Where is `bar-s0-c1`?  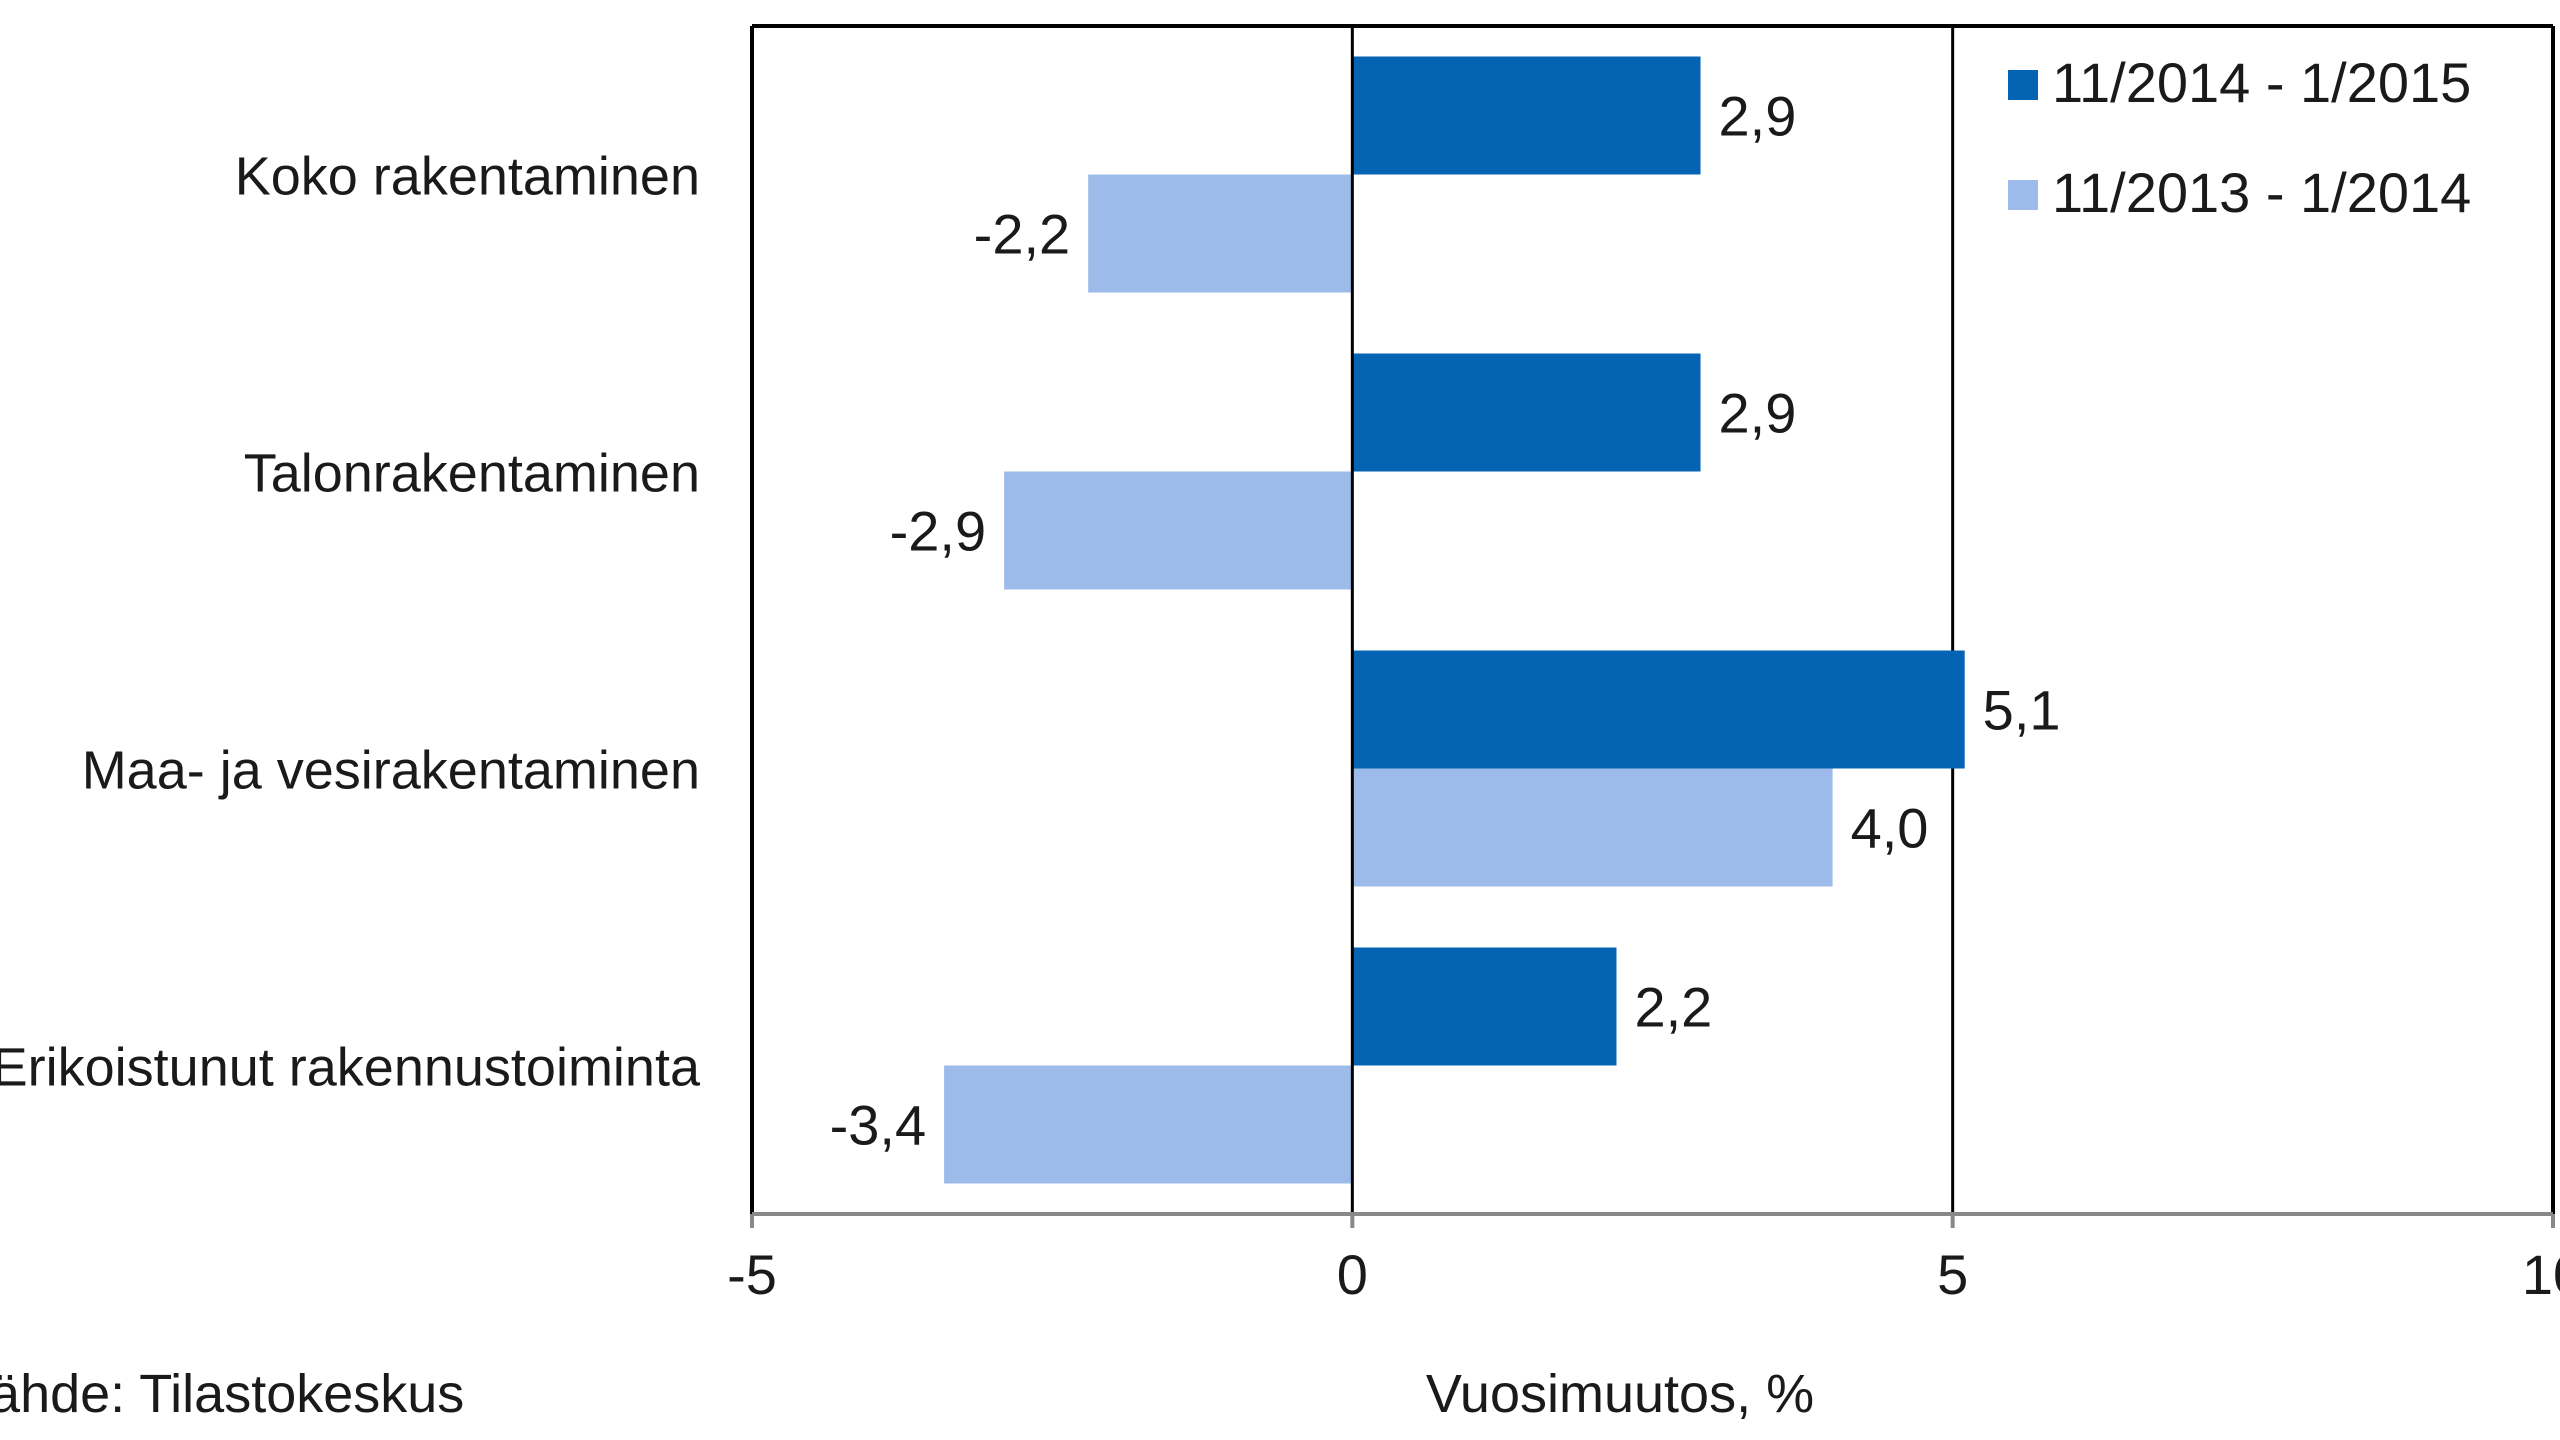
bar-s0-c1 is located at coordinates (1526, 412).